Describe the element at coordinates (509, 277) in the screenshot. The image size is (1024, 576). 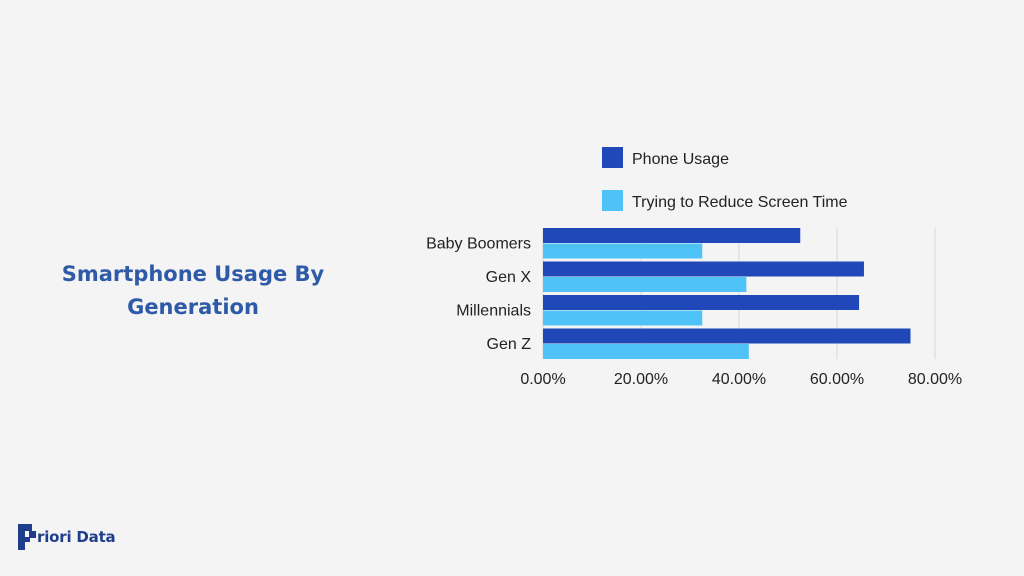
I see `category-label: Gen X` at that location.